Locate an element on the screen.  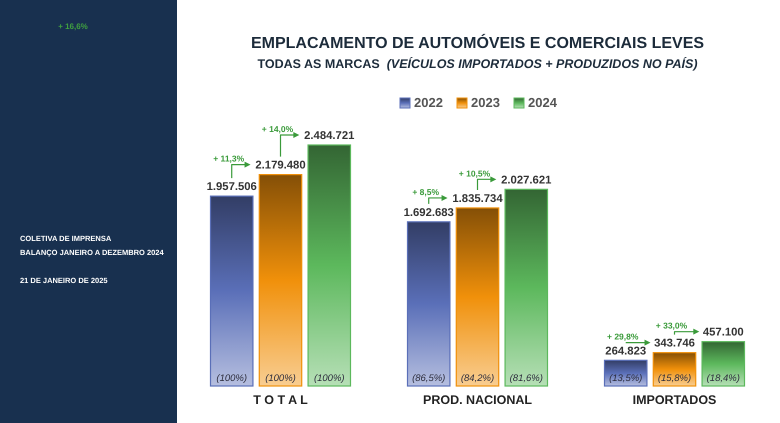
data-label: 1.957.506 is located at coordinates (231, 187).